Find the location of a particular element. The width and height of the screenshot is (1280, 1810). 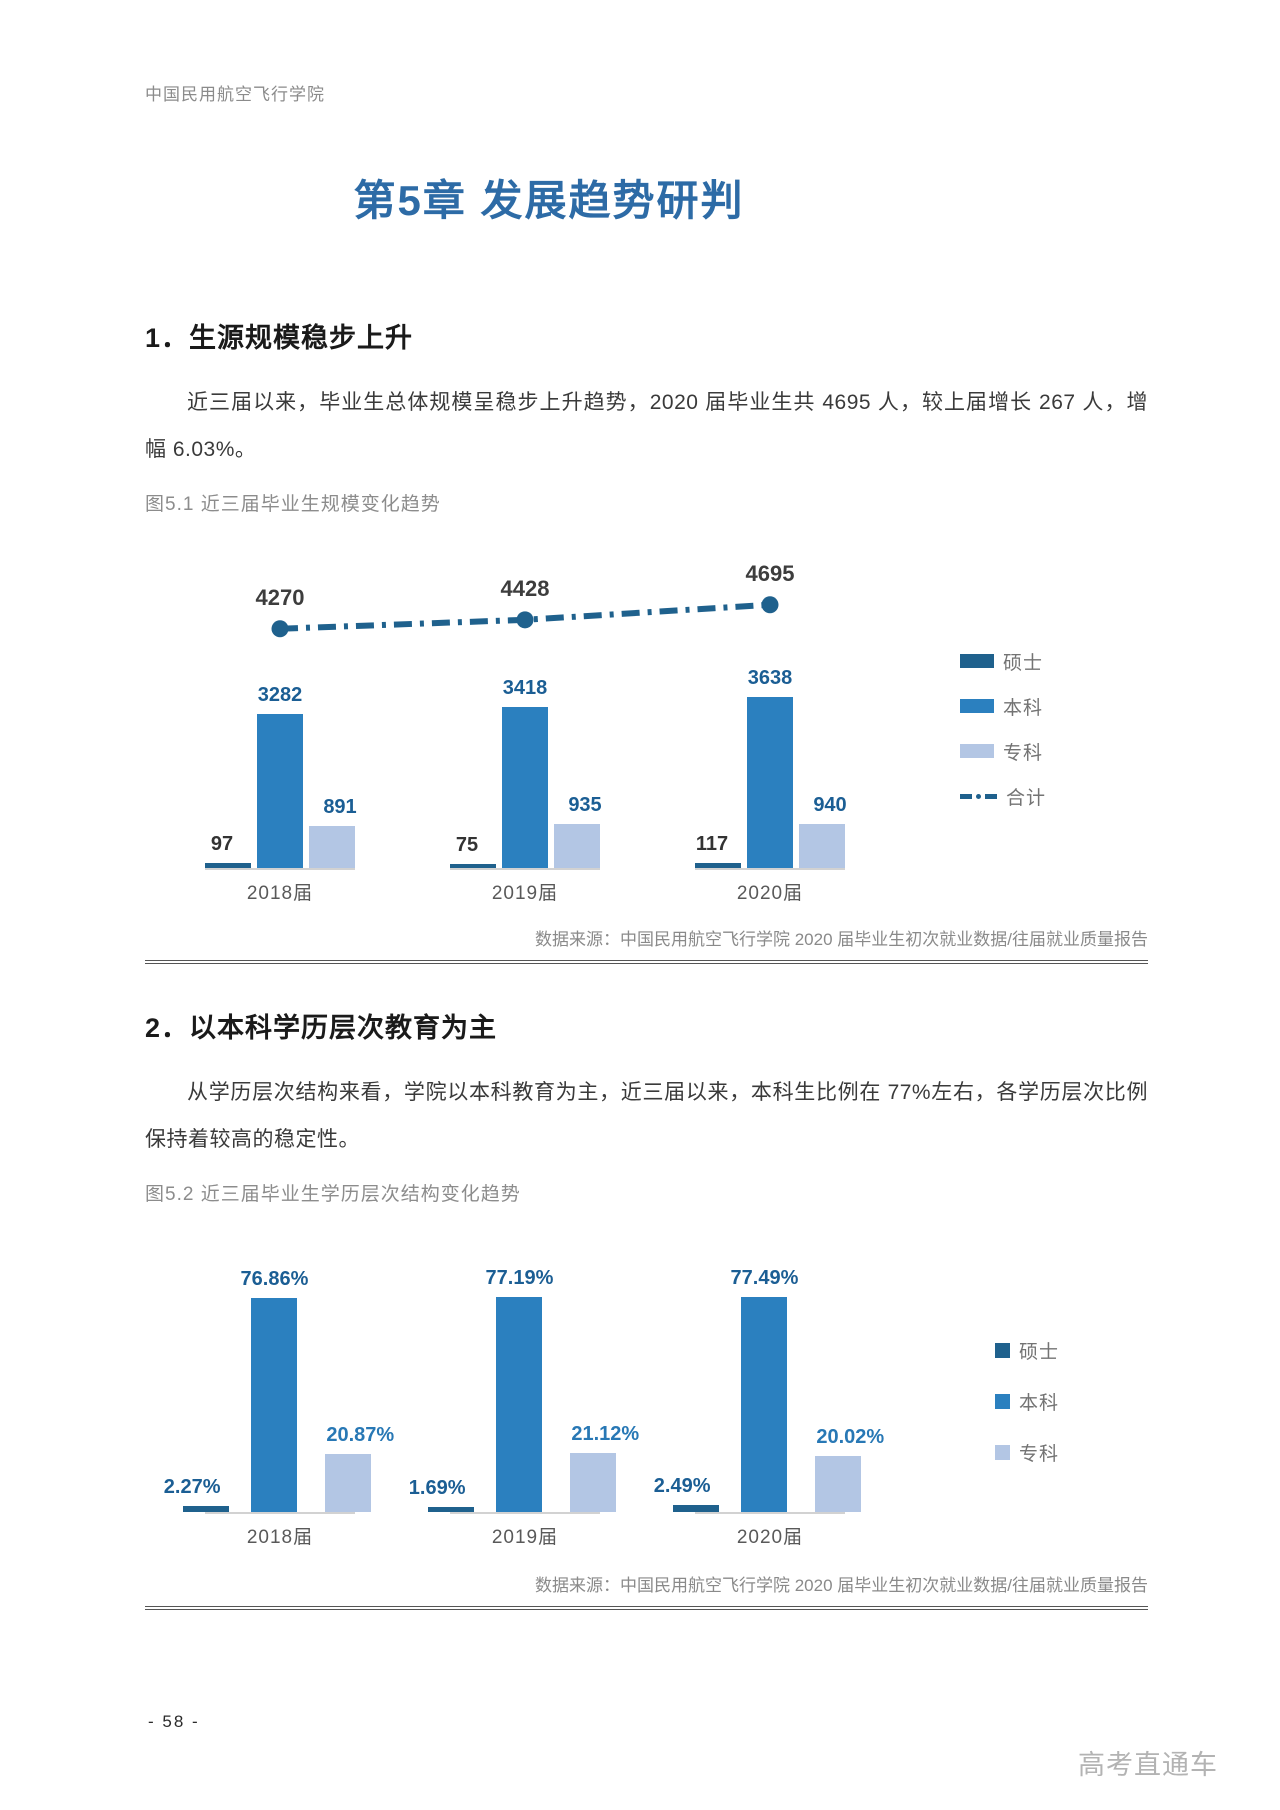

bar-本科: 76.86% is located at coordinates (274, 1383).